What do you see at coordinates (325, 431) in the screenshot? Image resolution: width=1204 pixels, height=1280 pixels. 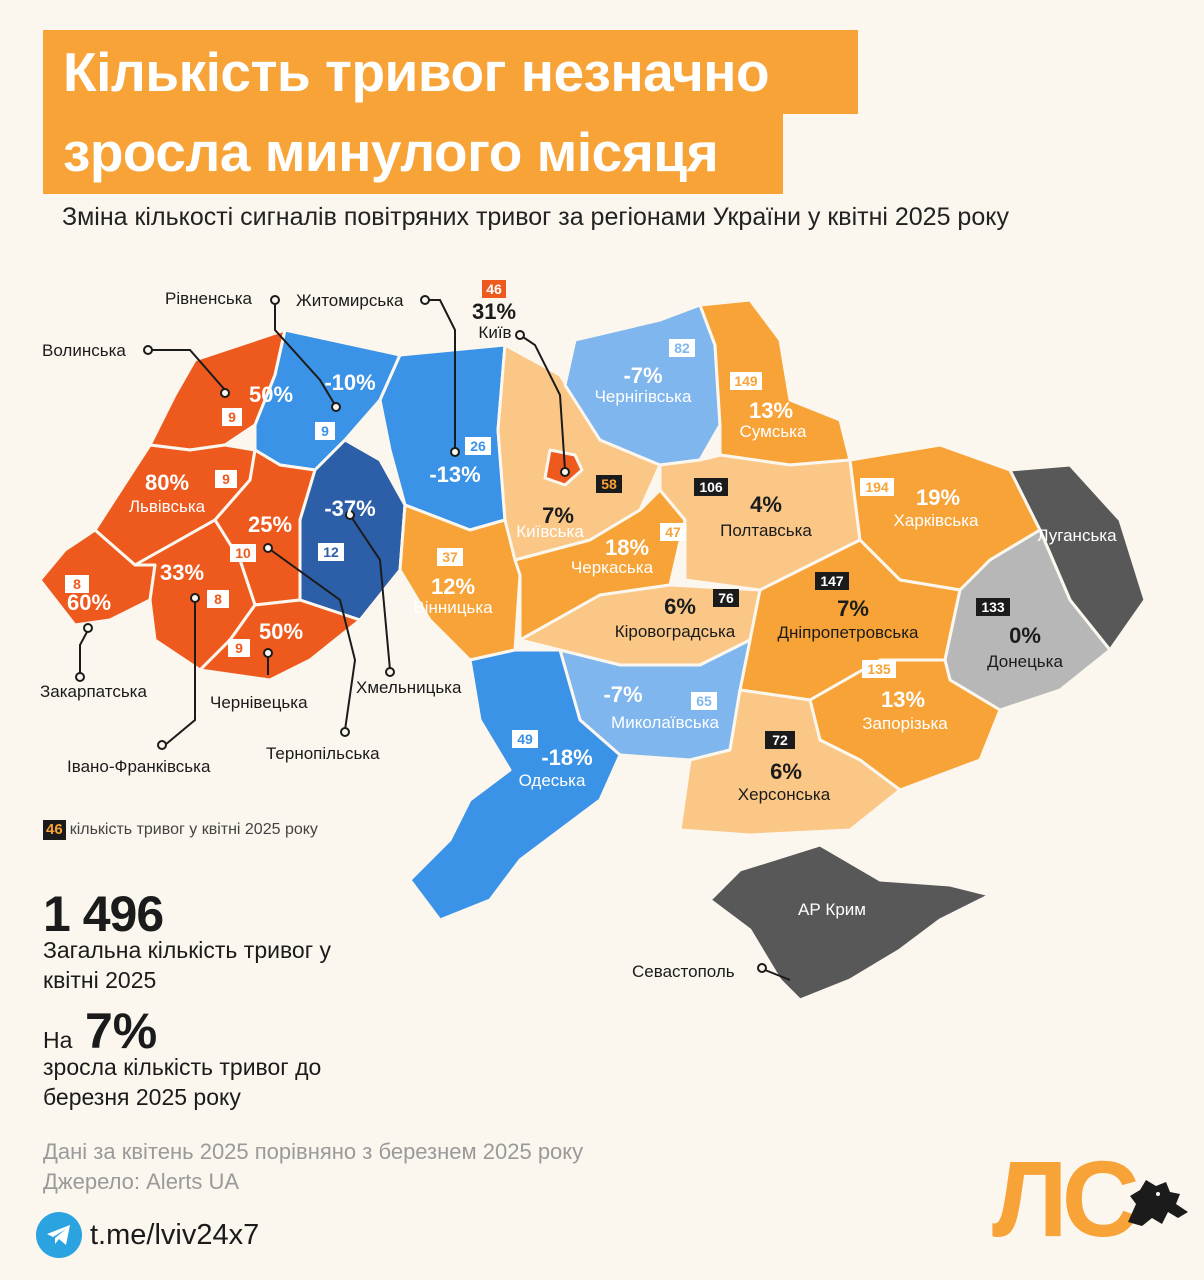 I see `count-rivne: 9` at bounding box center [325, 431].